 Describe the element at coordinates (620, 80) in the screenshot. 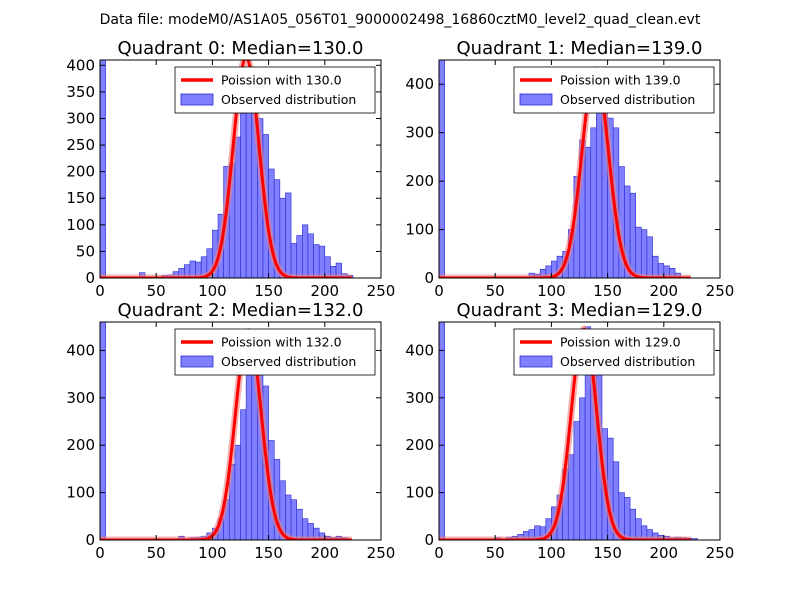

I see `legend-poisson-label: Poission with 139.0` at that location.